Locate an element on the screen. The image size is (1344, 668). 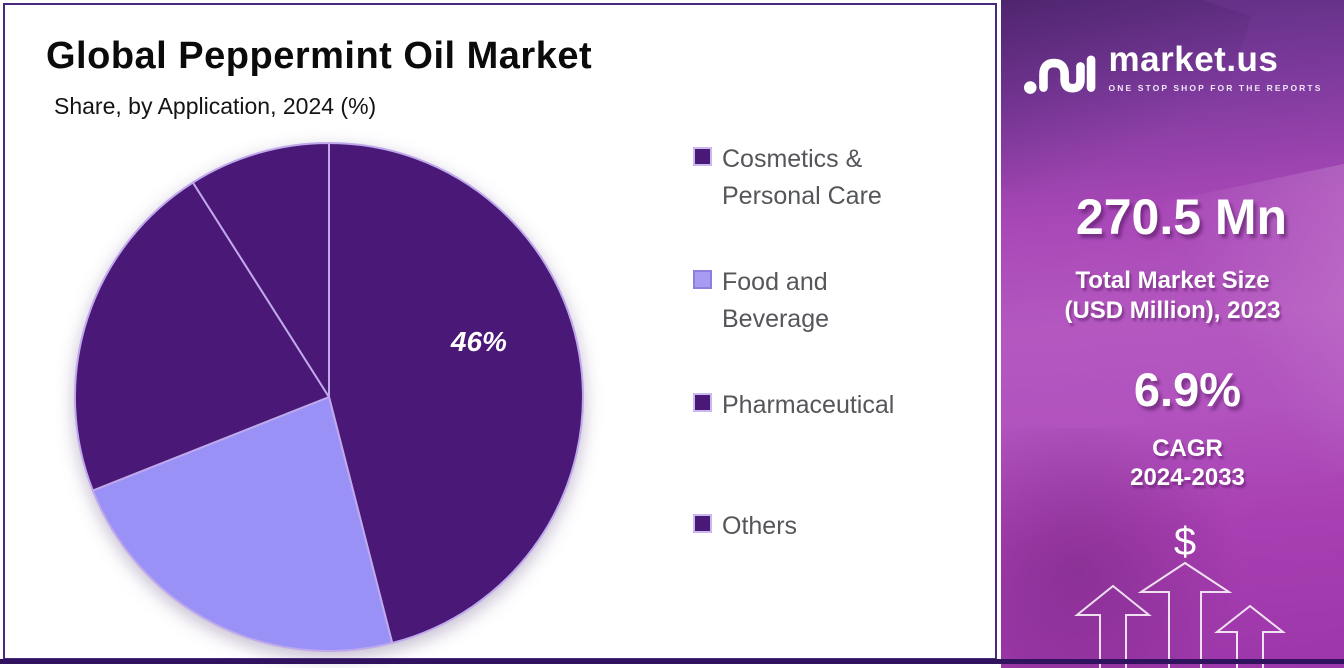
total-market-size-value: 270.5 Mn is located at coordinates (1181, 217).